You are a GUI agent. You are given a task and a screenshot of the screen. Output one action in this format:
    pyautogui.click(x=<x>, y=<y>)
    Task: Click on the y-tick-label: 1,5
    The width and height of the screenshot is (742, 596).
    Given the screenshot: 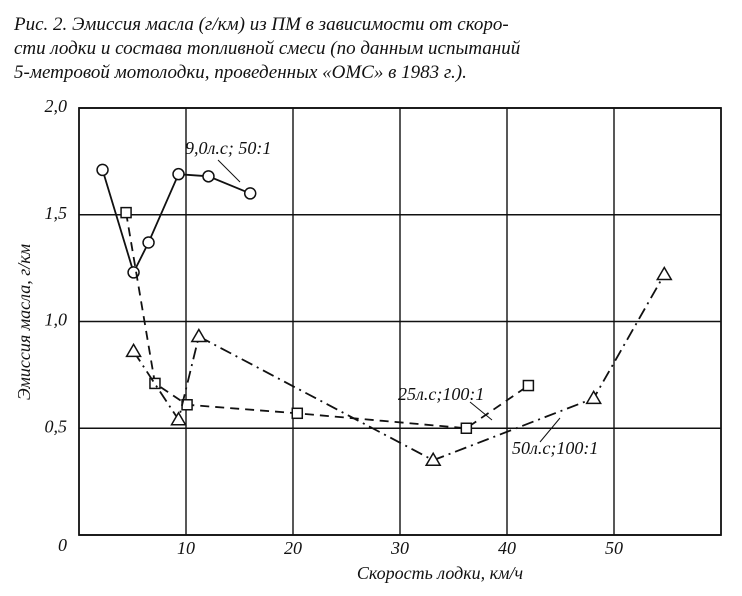 What is the action you would take?
    pyautogui.click(x=56, y=213)
    